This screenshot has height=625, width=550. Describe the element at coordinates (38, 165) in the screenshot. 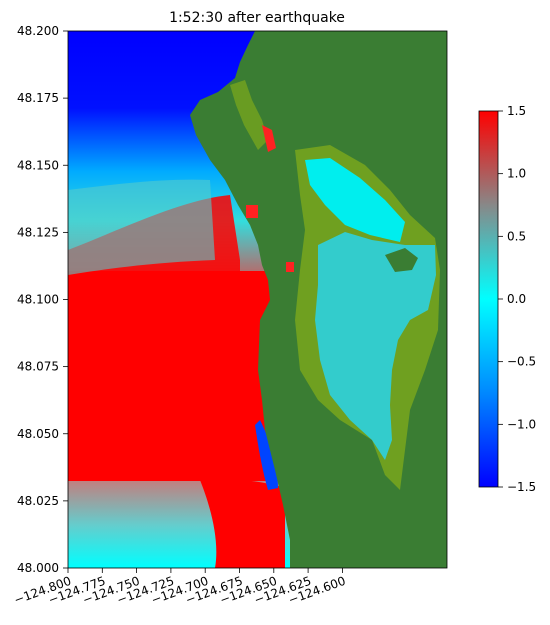

I see `y-tick-label: 48.150` at that location.